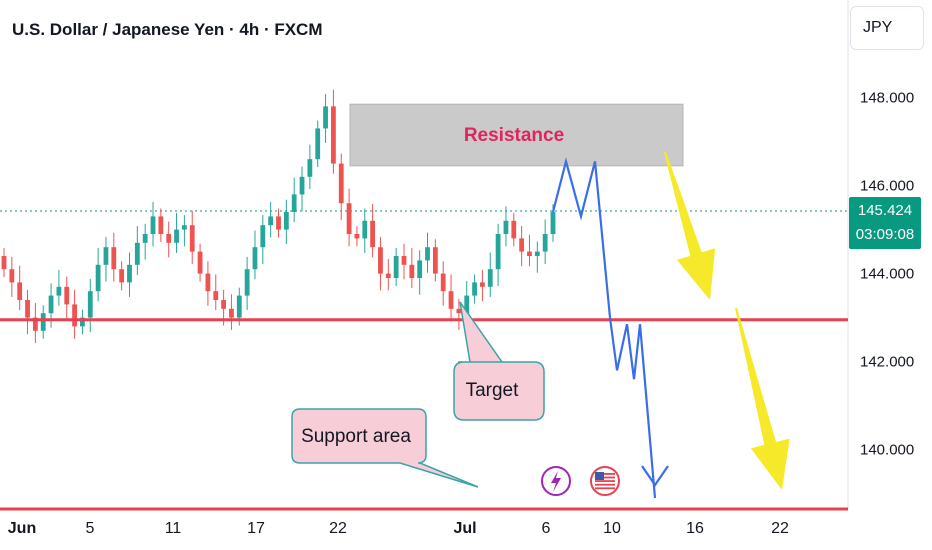 This screenshot has height=550, width=932. What do you see at coordinates (356, 436) in the screenshot?
I see `support-label: Support area` at bounding box center [356, 436].